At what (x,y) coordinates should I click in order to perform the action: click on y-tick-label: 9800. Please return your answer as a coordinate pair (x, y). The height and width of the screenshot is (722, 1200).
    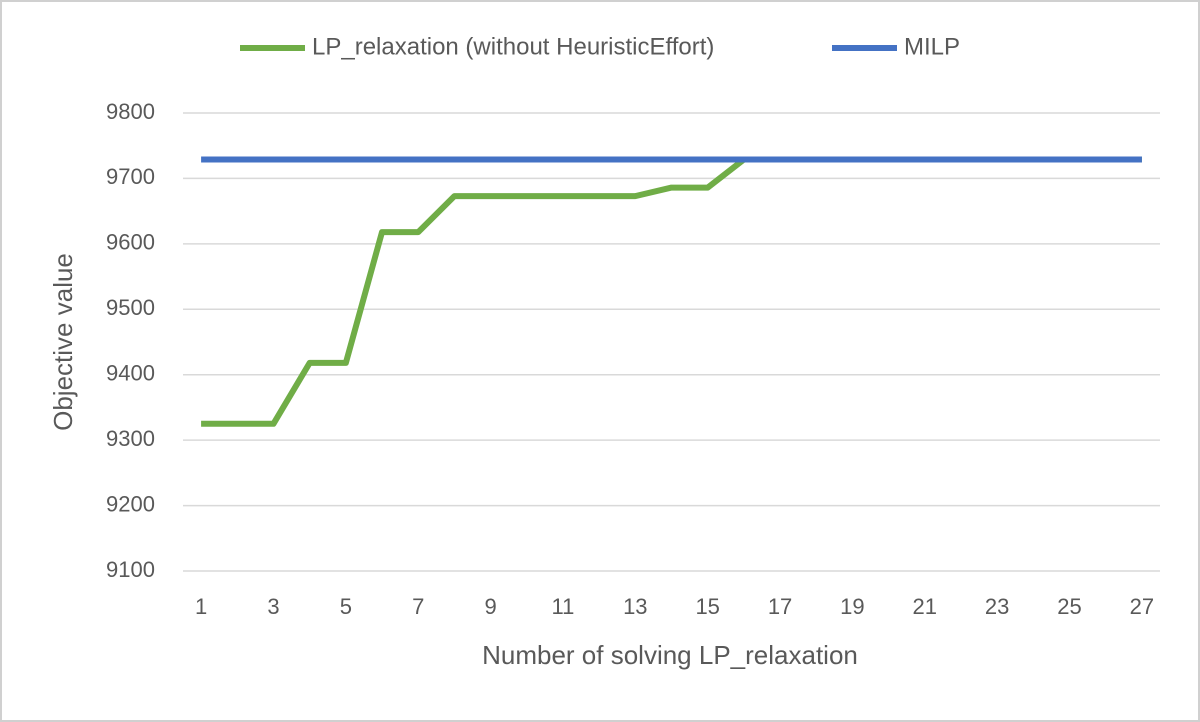
    Looking at the image, I should click on (130, 111).